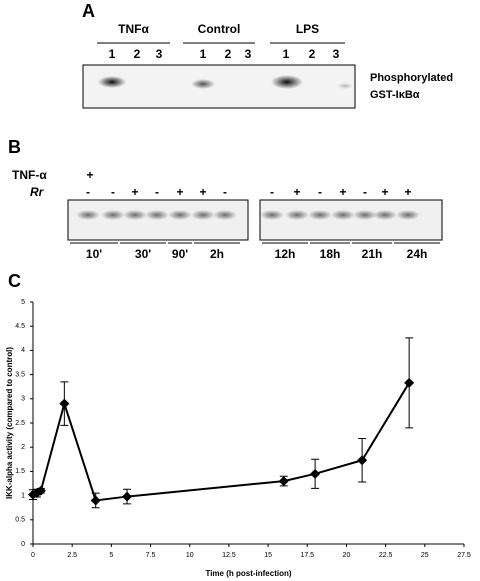  Describe the element at coordinates (20, 520) in the screenshot. I see `y-tick-label: 0.5` at that location.